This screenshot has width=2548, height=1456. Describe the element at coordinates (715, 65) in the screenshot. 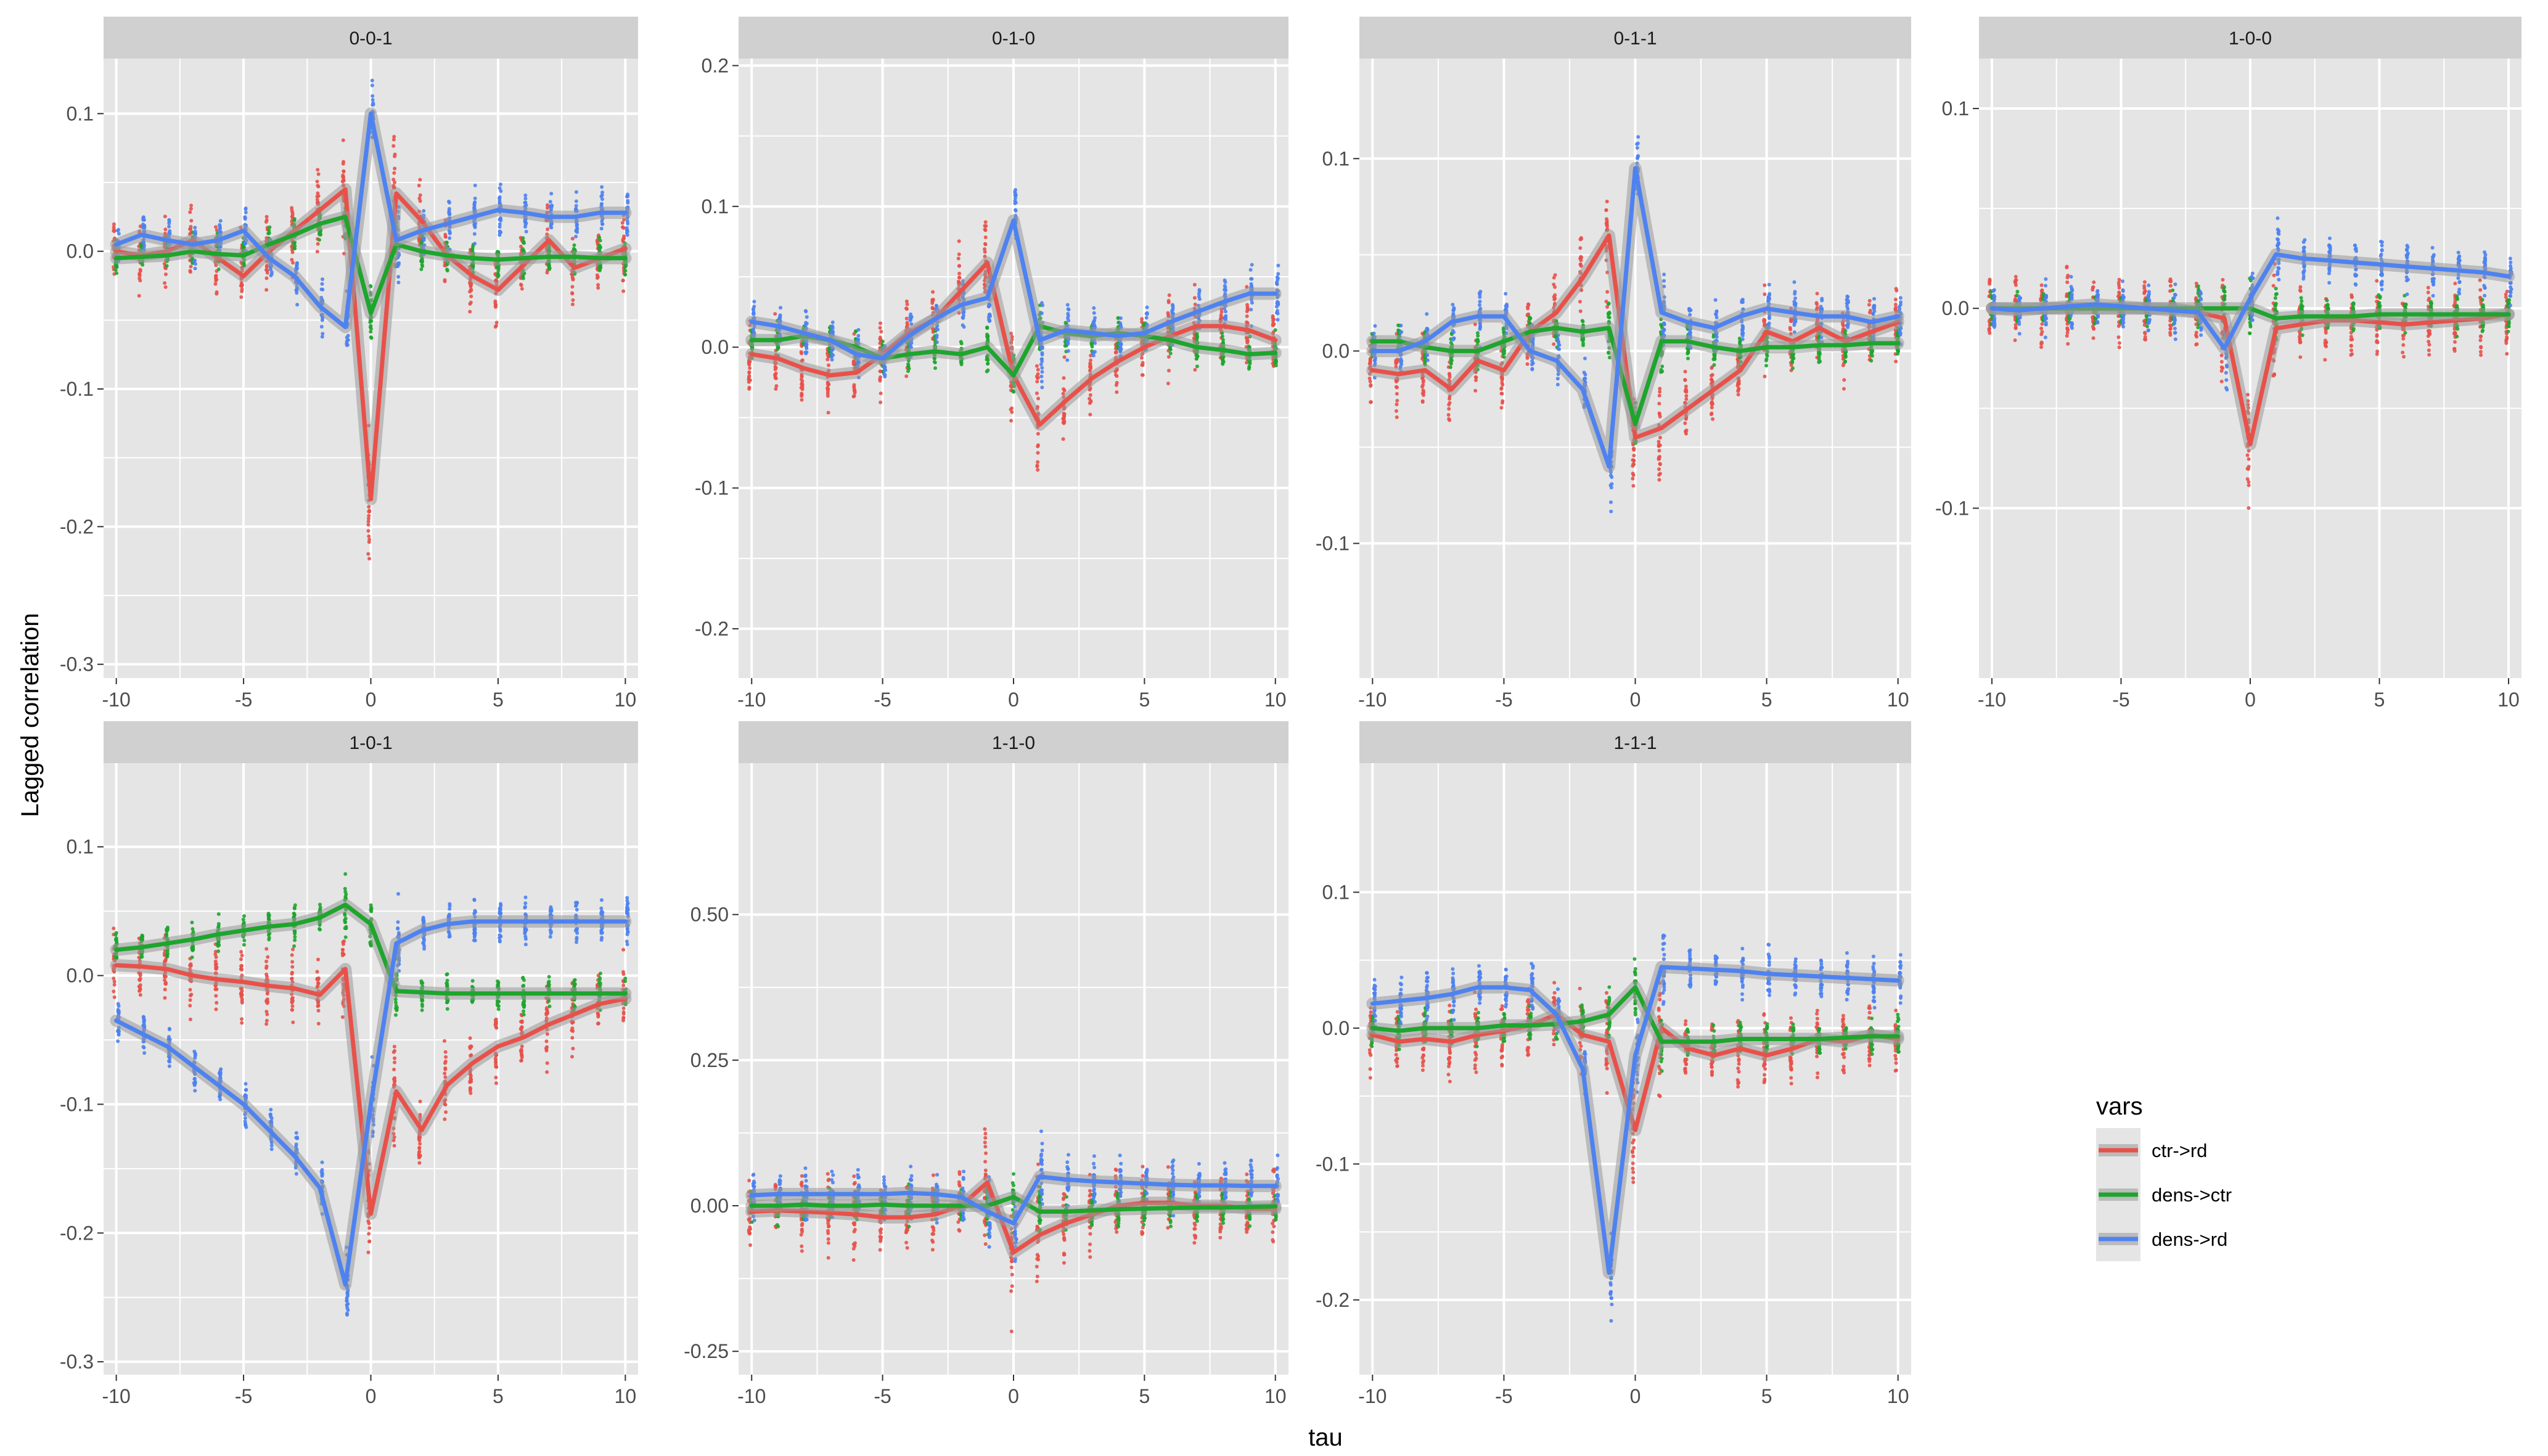

I see `y-tick-label: 0.2` at that location.